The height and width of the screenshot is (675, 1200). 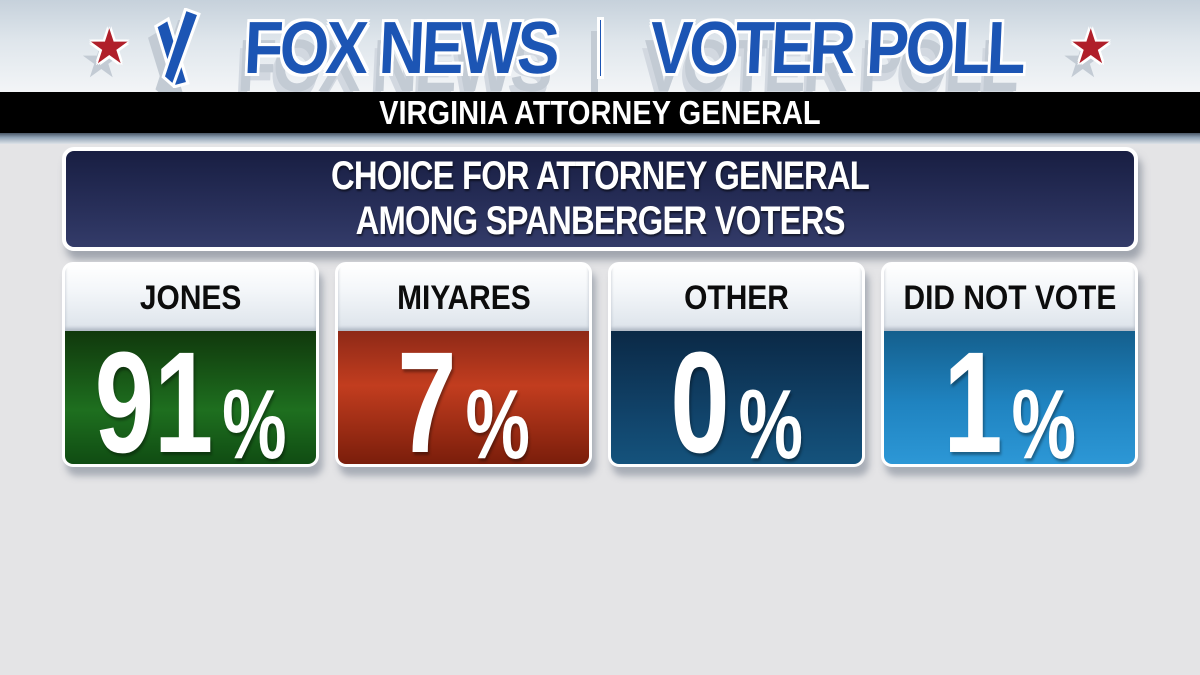 I want to click on percent-value: 7 %, so click(x=463, y=394).